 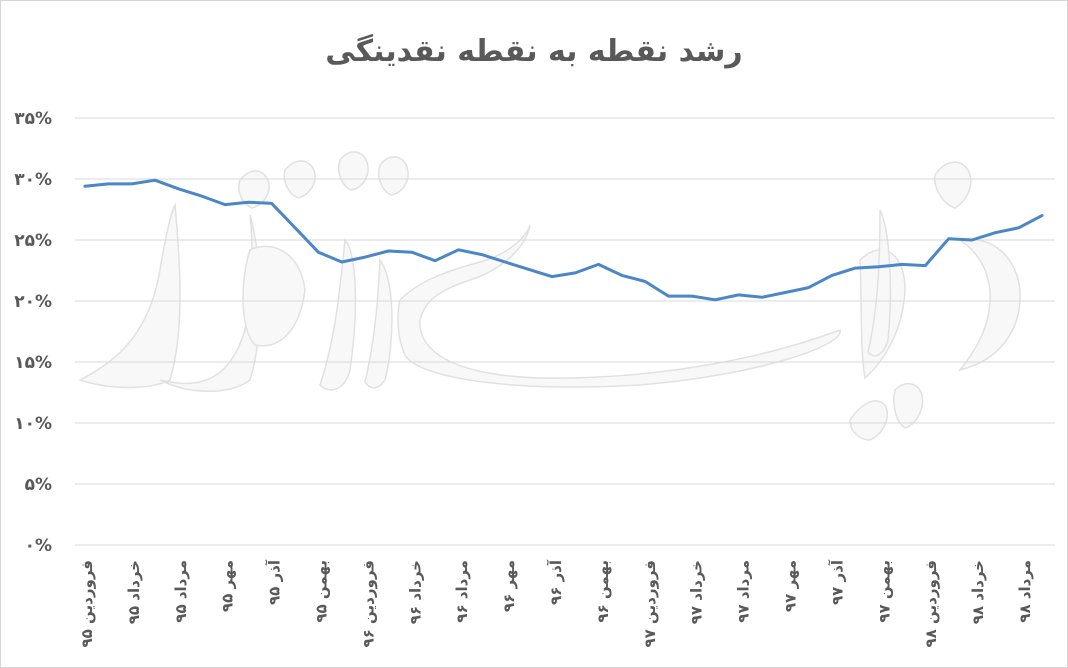 What do you see at coordinates (322, 591) in the screenshot?
I see `x-tick-label: بهمن ۹۵` at bounding box center [322, 591].